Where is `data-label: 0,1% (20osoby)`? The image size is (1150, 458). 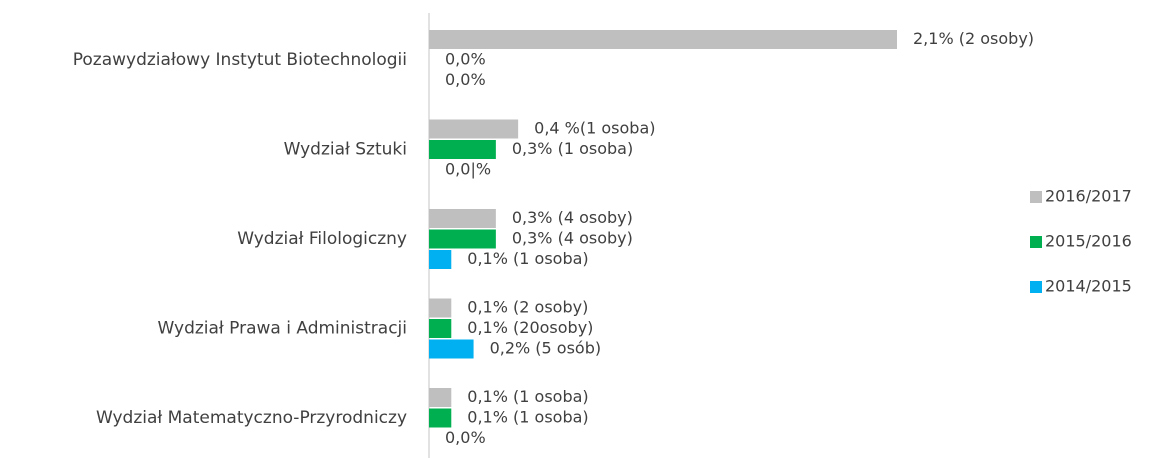
data-label: 0,1% (20osoby) is located at coordinates (530, 327).